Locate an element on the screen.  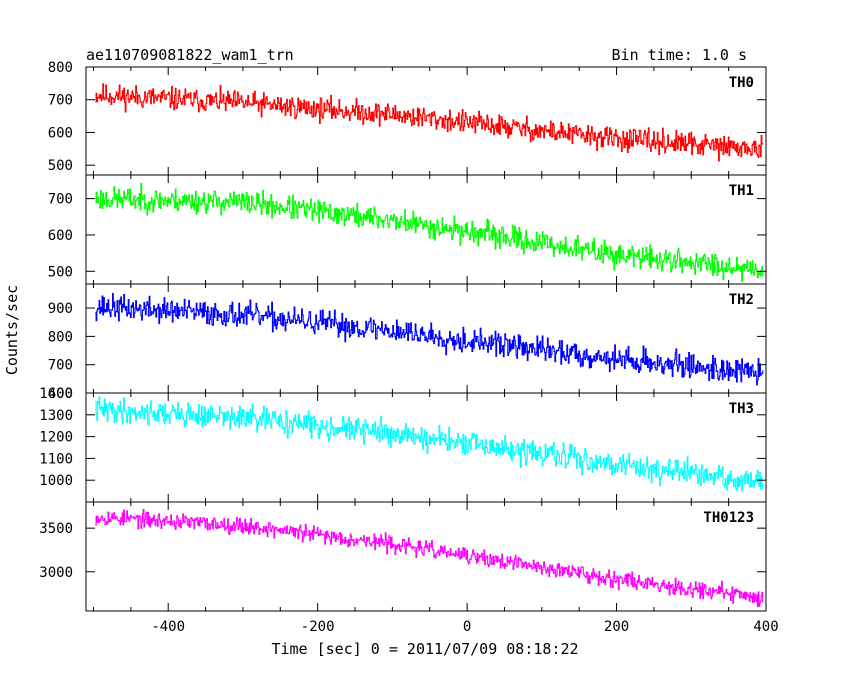
x-tick-label: 400 is located at coordinates (765, 627).